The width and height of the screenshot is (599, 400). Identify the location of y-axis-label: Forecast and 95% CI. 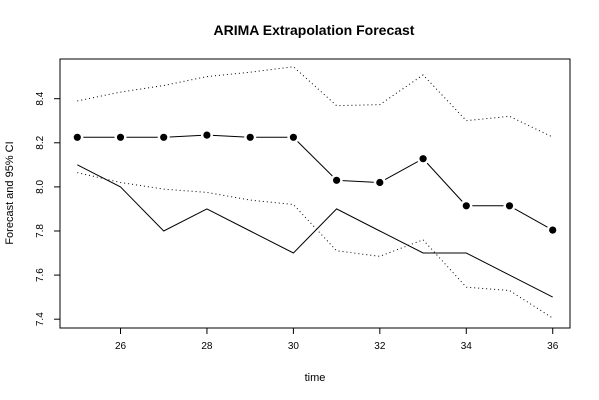
(10, 192).